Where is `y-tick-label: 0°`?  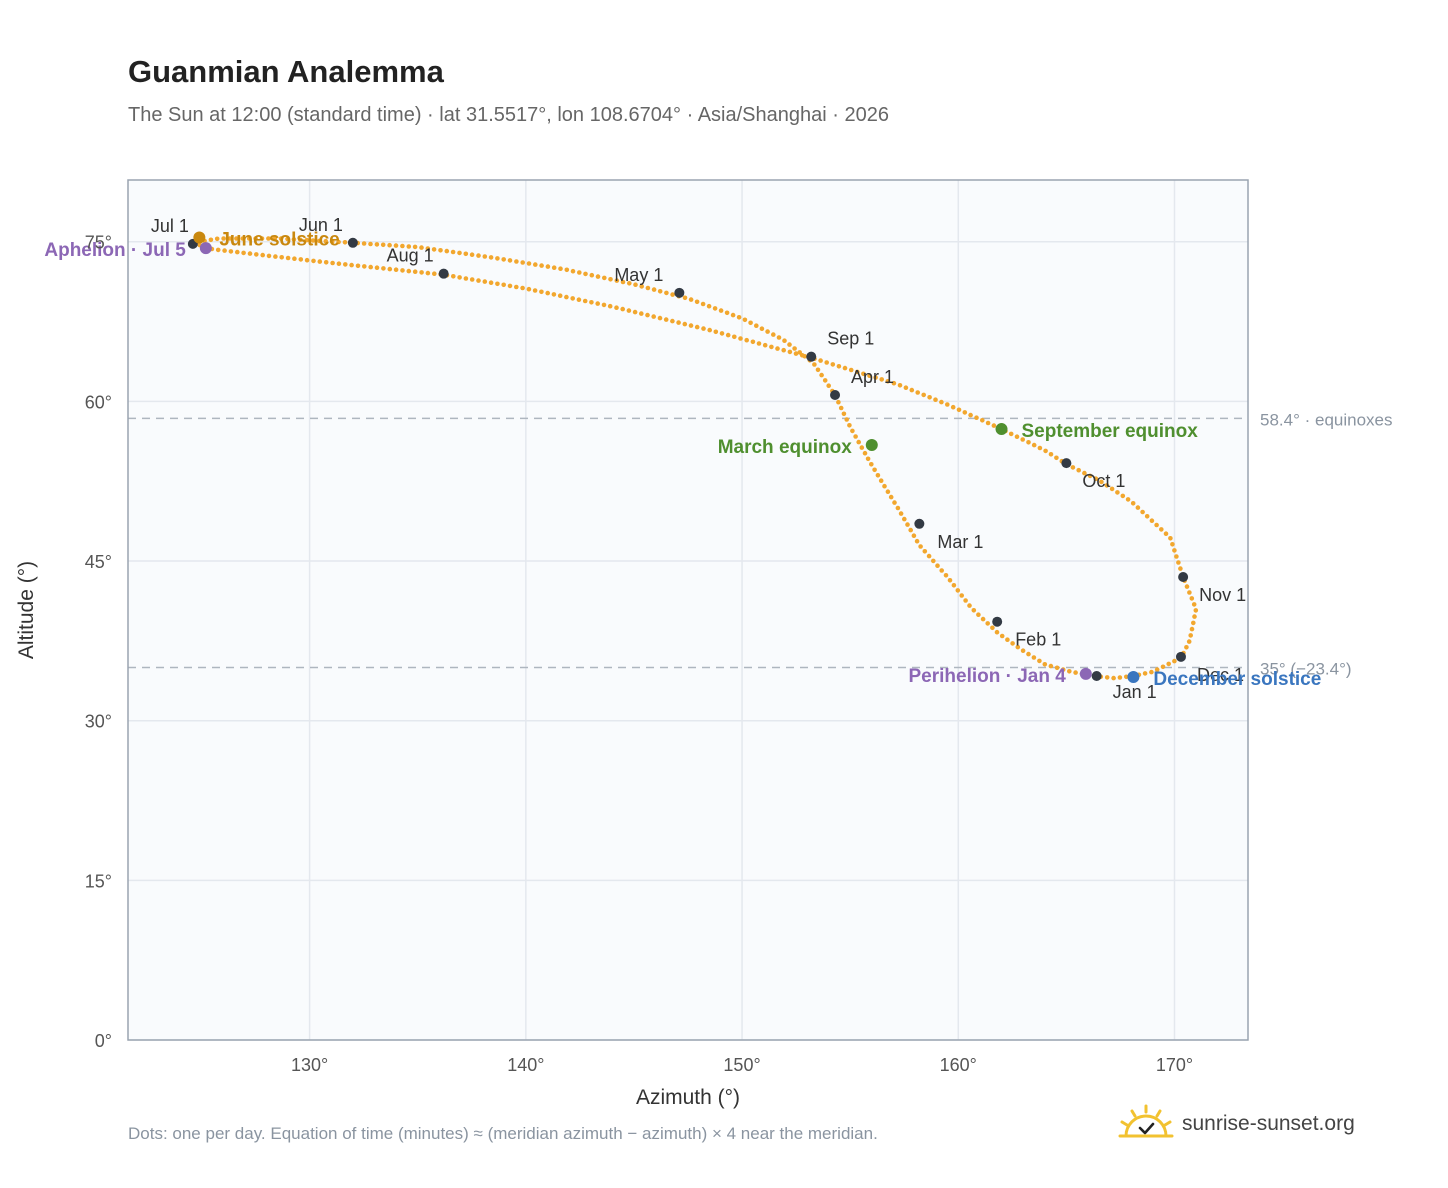
y-tick-label: 0° is located at coordinates (103, 1041).